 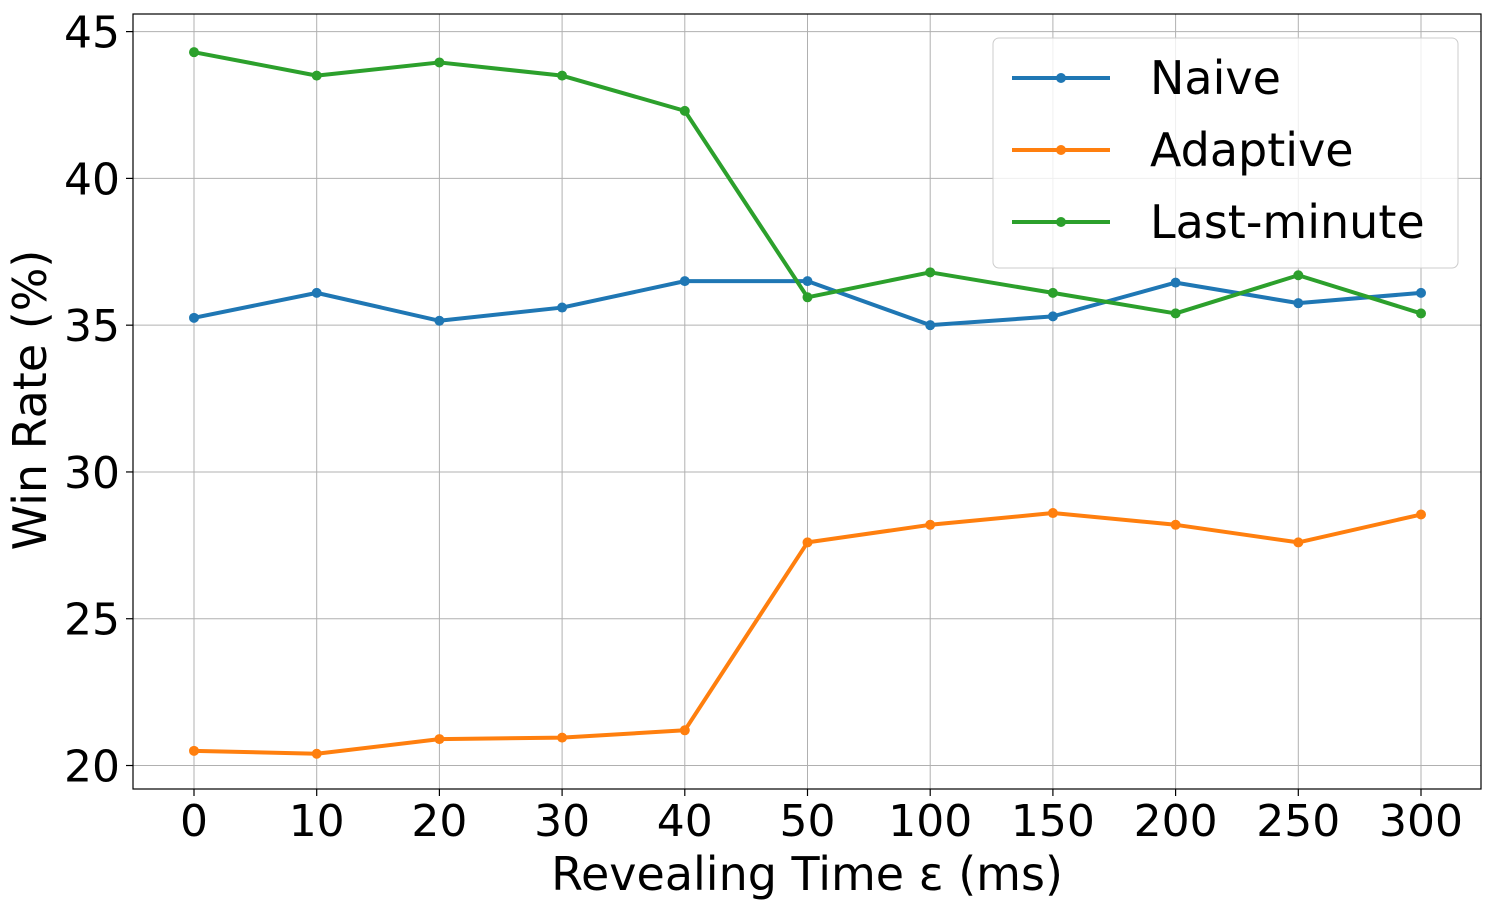 I want to click on x-tick-label: 30, so click(x=562, y=821).